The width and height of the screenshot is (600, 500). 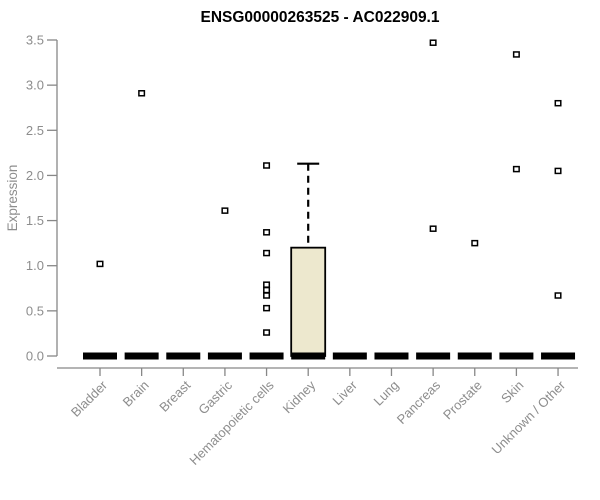 I want to click on x-category-label: Prostate, so click(x=462, y=400).